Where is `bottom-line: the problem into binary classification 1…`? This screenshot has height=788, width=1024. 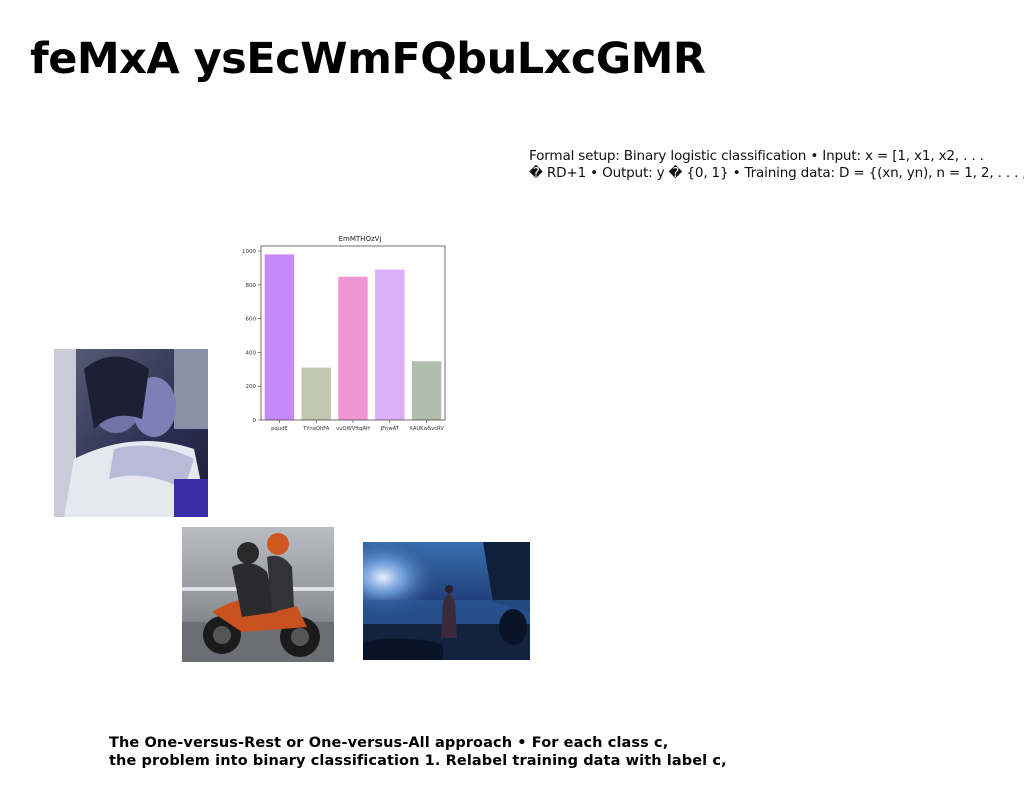
bottom-line: the problem into binary classification 1… is located at coordinates (418, 761).